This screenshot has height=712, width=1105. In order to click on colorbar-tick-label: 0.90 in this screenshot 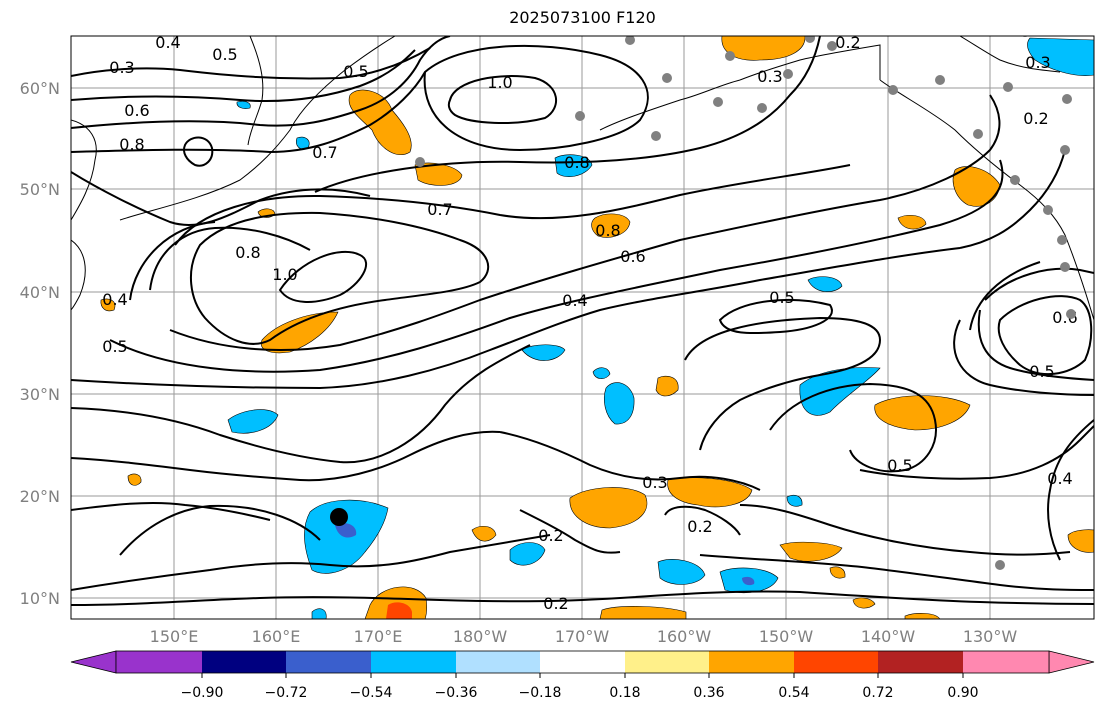, I will do `click(962, 693)`.